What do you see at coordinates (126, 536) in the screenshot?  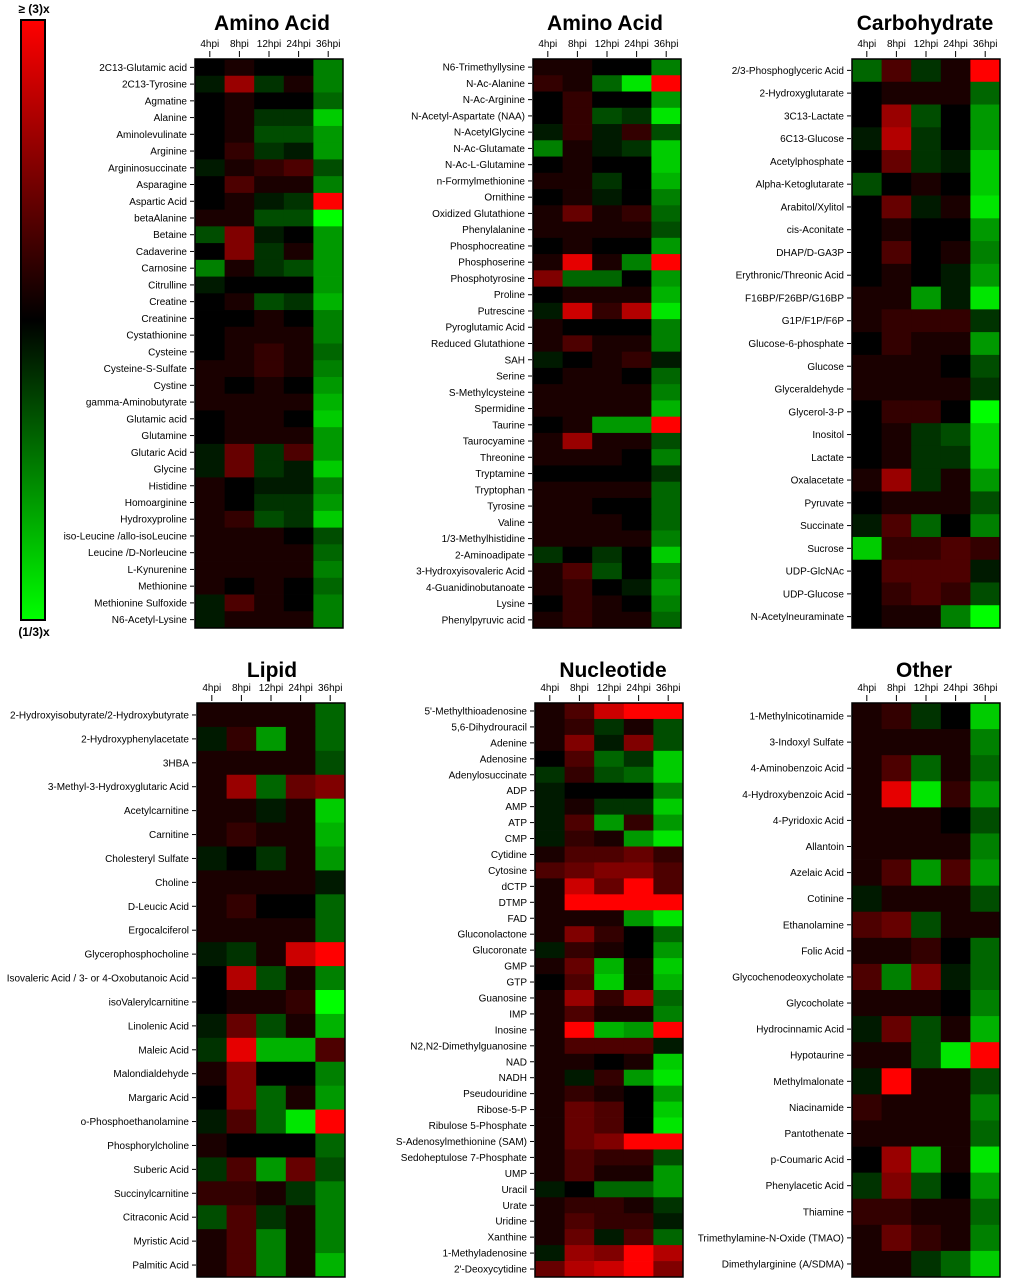 I see `row-label: iso-Leucine /allo-isoLeucine` at bounding box center [126, 536].